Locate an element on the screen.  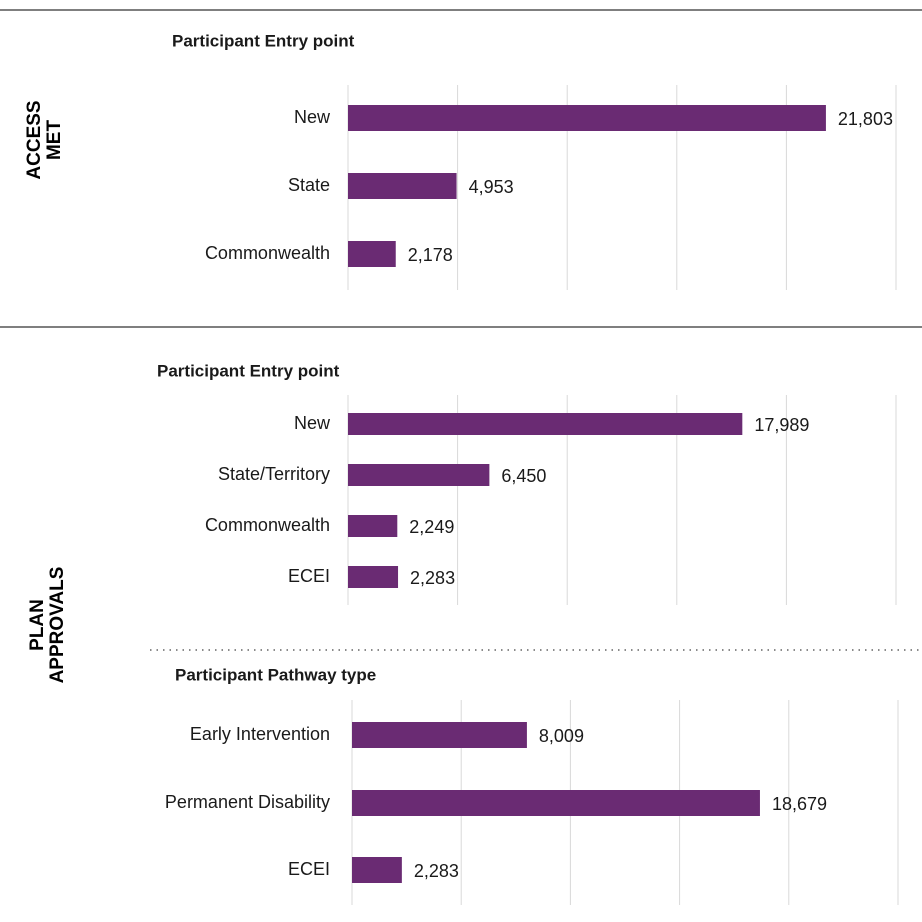
value-label: 2,178 is located at coordinates (430, 255).